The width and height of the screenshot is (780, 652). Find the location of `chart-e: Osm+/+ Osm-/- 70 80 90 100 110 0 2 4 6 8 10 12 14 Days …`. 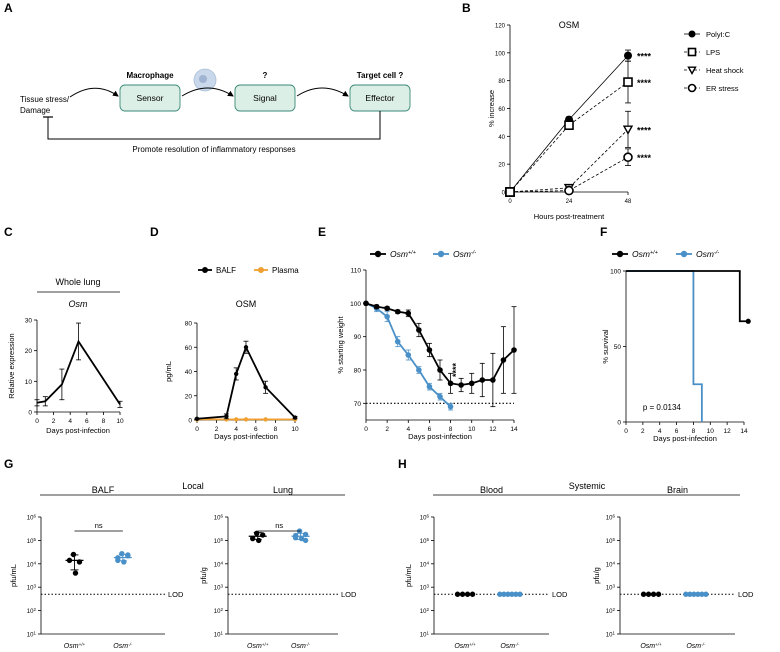

chart-e: Osm+/+ Osm-/- 70 80 90 100 110 0 2 4 6 8 10 12 14 Days … is located at coordinates (427, 345).